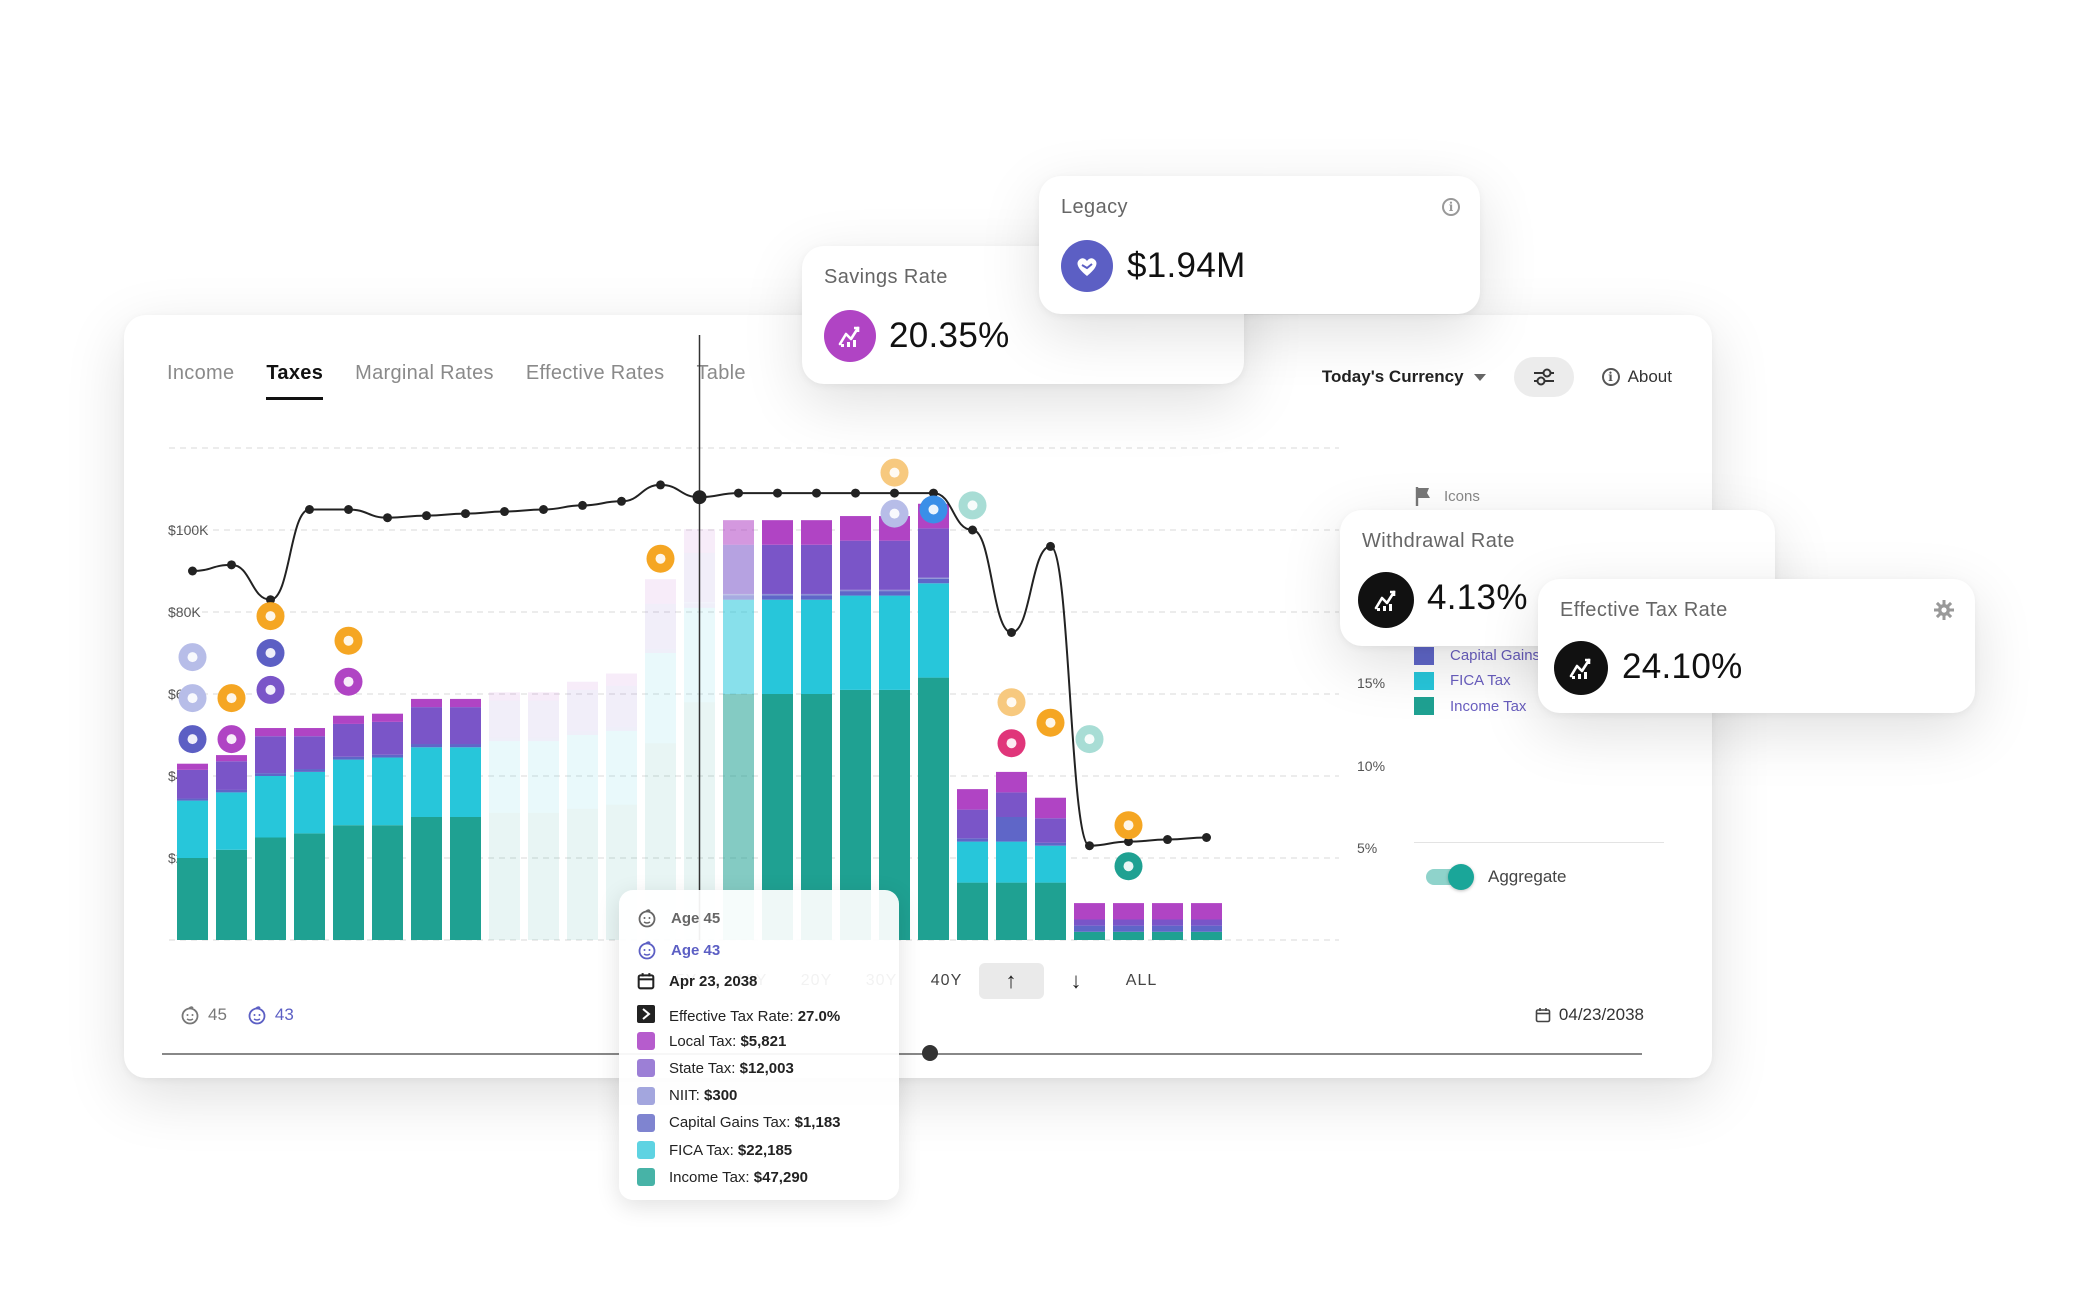 The height and width of the screenshot is (1290, 2100). I want to click on tab-income: Income, so click(201, 373).